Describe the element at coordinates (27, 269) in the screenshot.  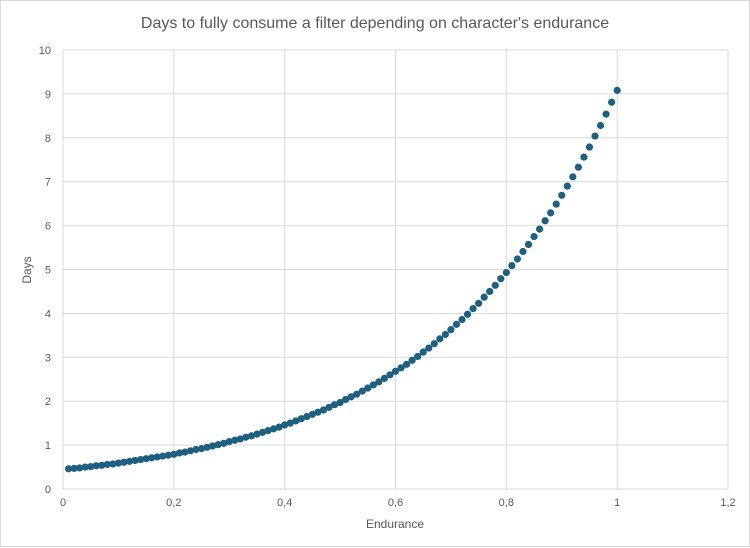
I see `y-axis-label: Days` at that location.